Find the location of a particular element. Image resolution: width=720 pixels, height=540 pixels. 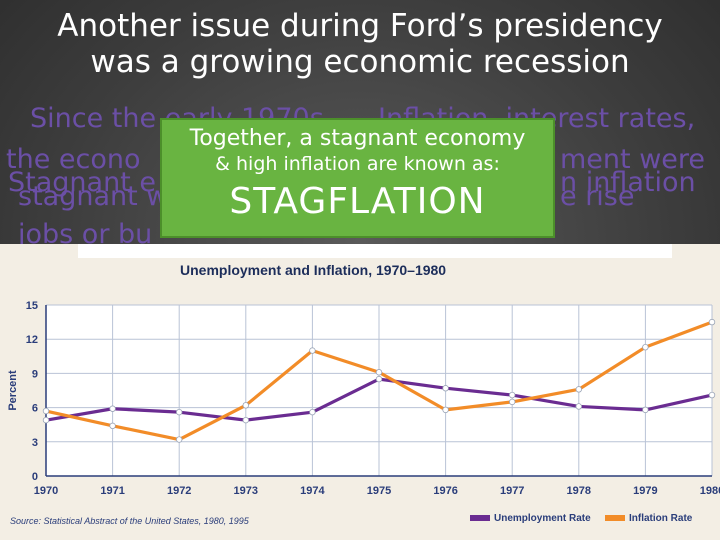

callout-term: STAGFLATION is located at coordinates (357, 201).